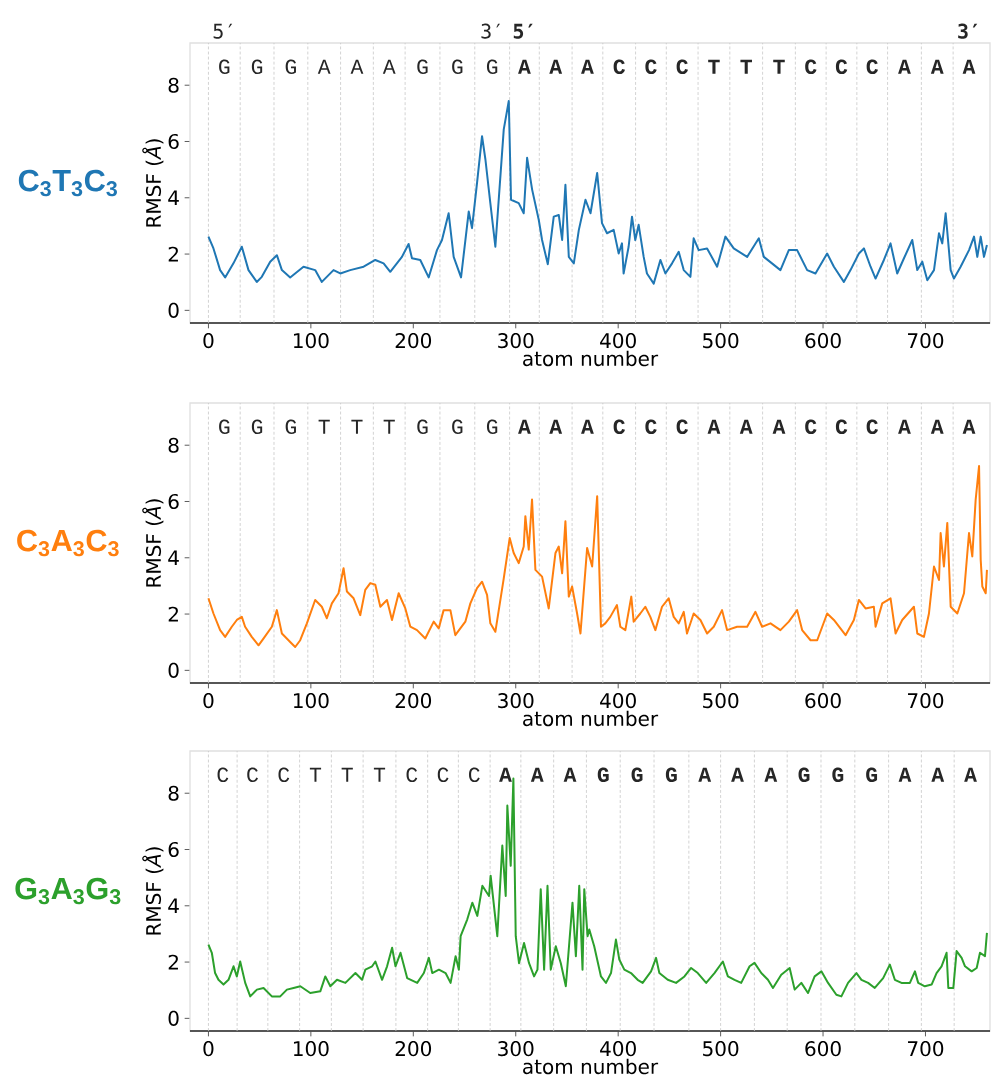 The height and width of the screenshot is (1080, 997). Describe the element at coordinates (173, 793) in the screenshot. I see `y-tick-label: 8` at that location.